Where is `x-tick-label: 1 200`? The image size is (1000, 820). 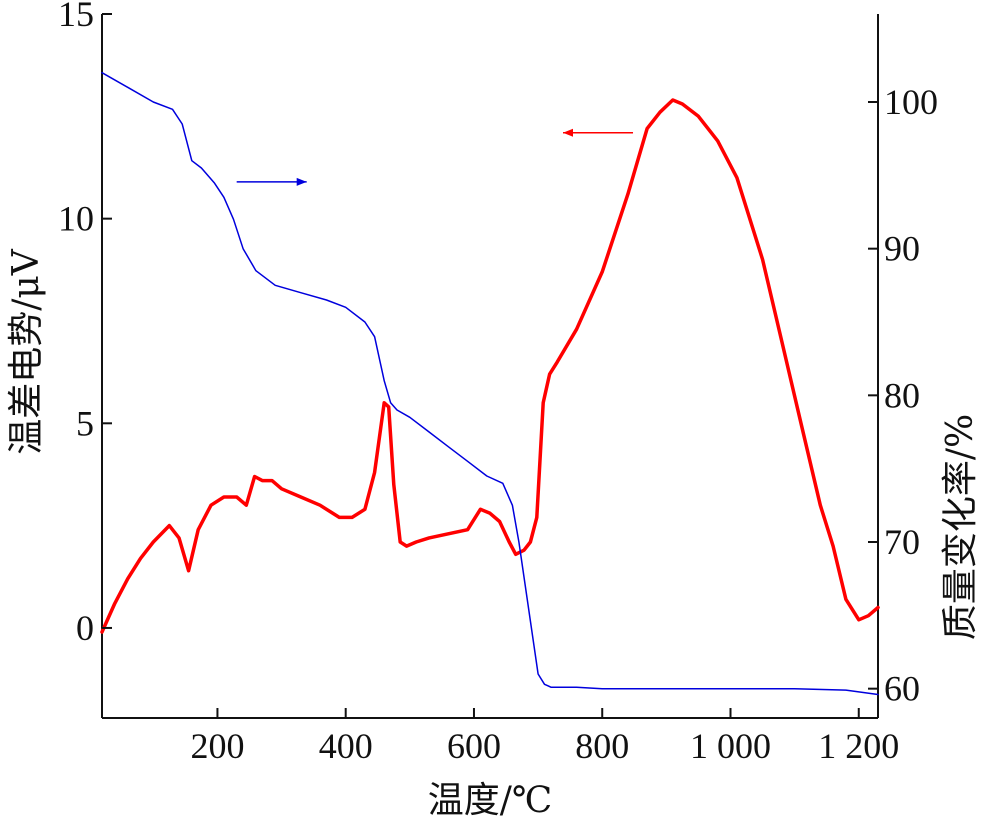 x-tick-label: 1 200 is located at coordinates (858, 746).